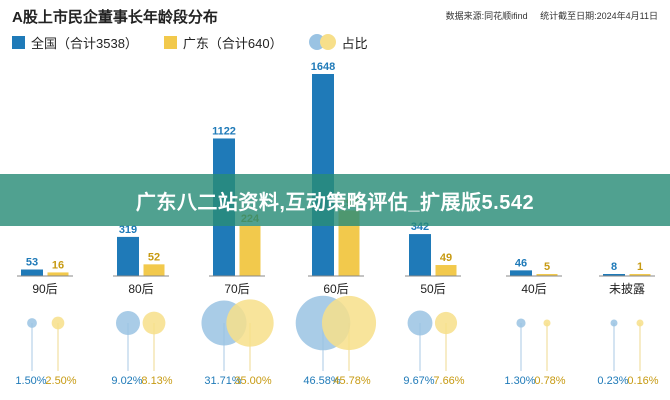 The width and height of the screenshot is (670, 400). I want to click on chart-title: A股上市民企董事长年龄段分布, so click(115, 17).